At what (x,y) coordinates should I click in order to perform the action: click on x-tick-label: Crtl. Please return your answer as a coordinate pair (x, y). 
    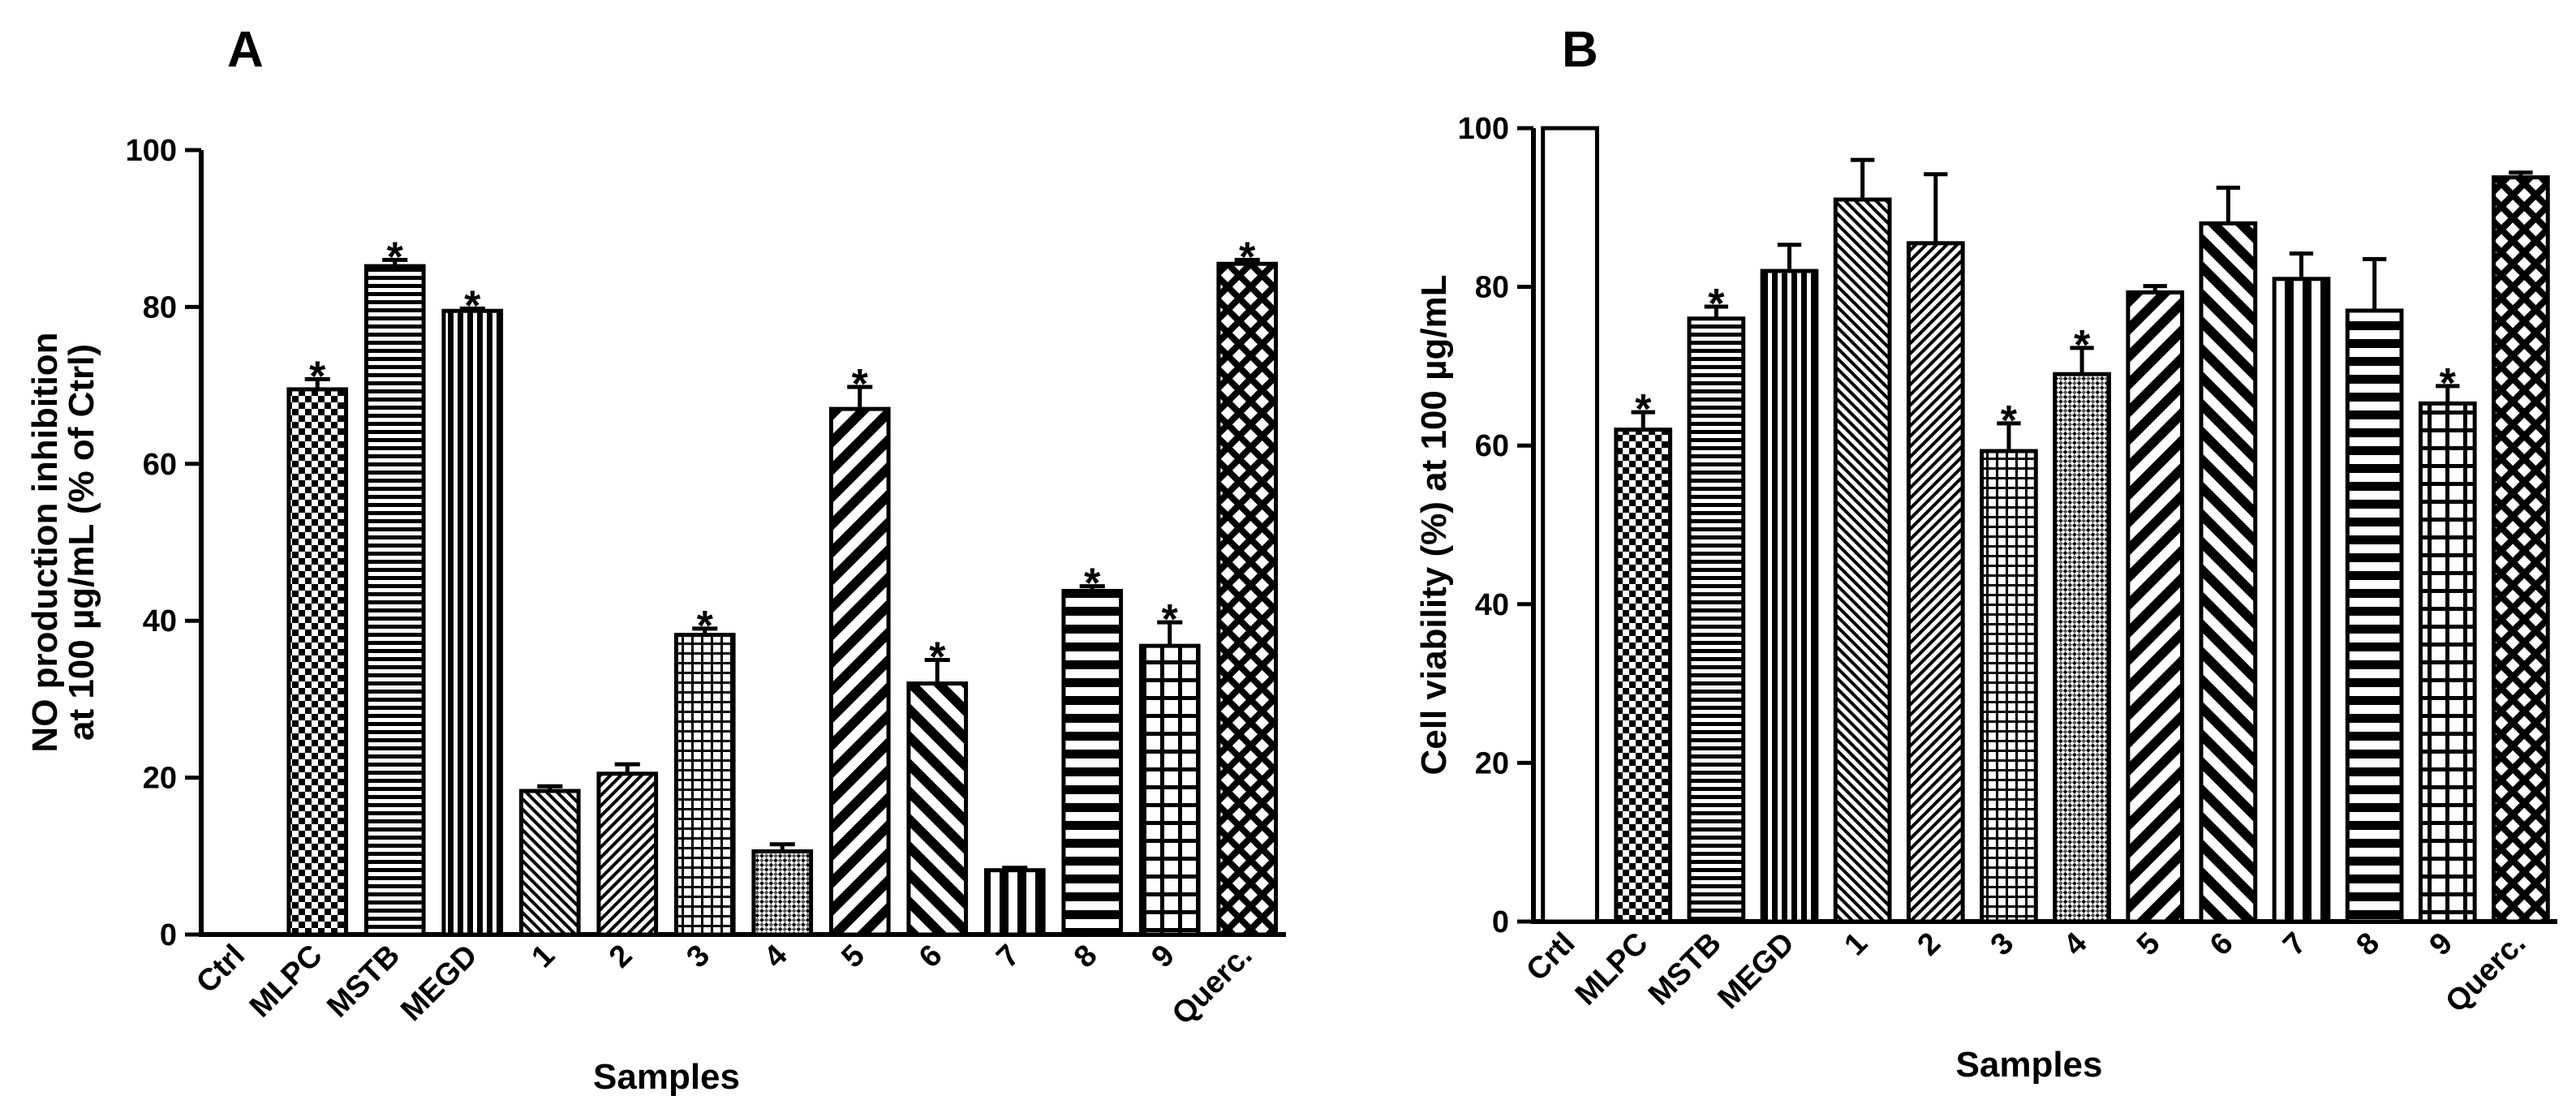
    Looking at the image, I should click on (1550, 957).